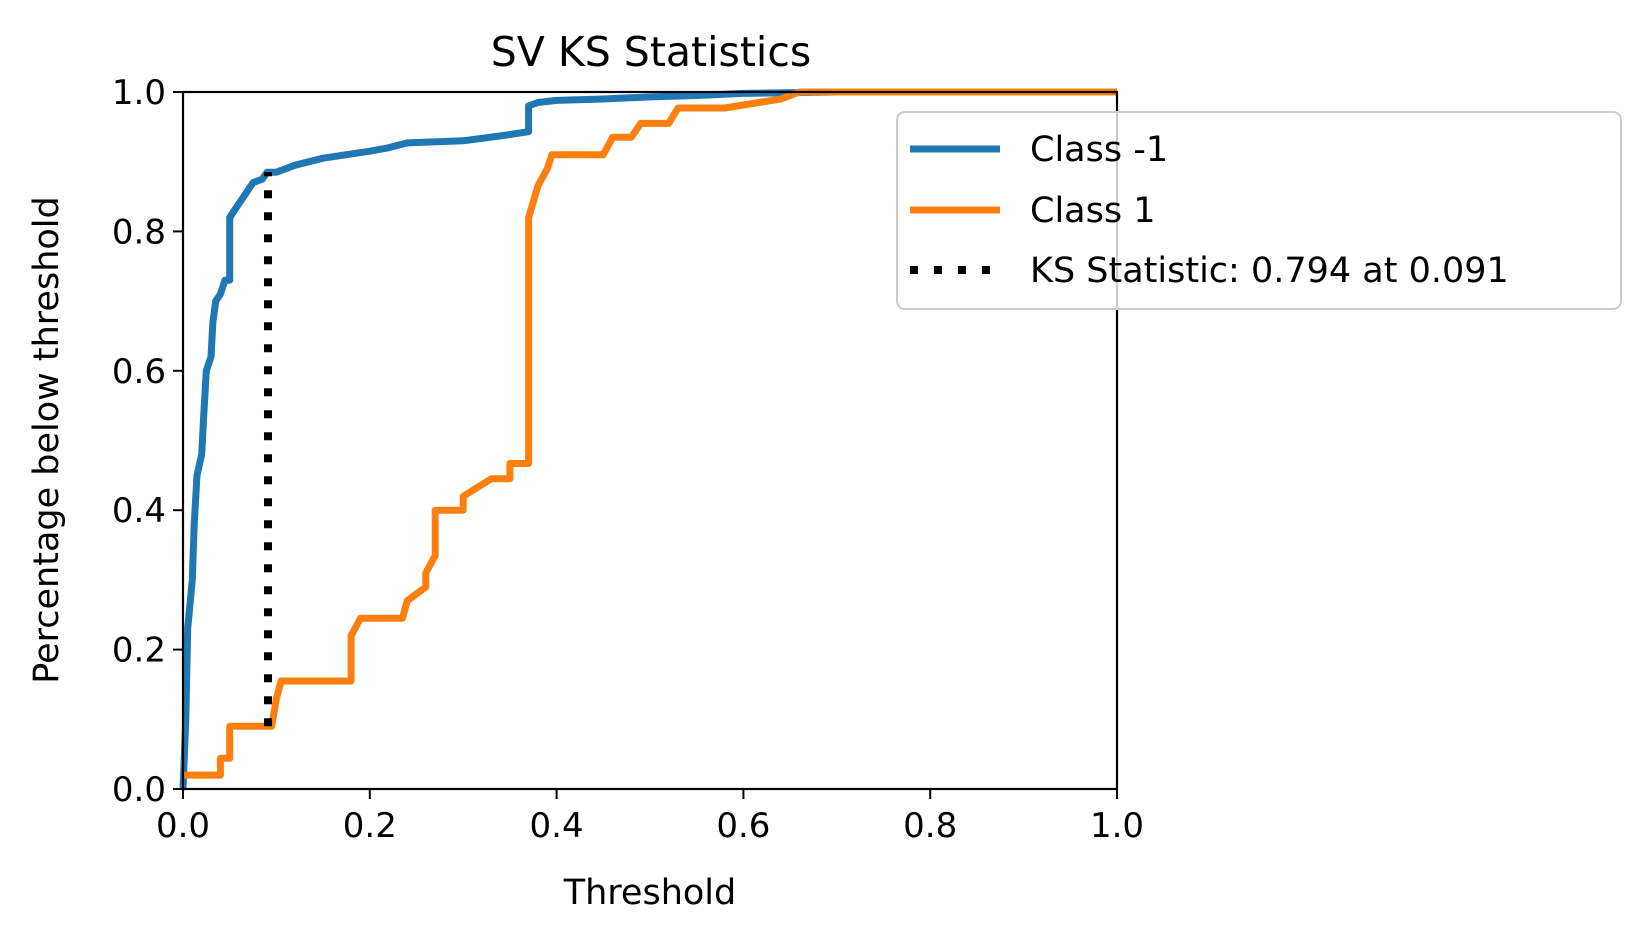 This screenshot has width=1641, height=941. What do you see at coordinates (1099, 150) in the screenshot?
I see `legend-label-class-neg1: Class -1` at bounding box center [1099, 150].